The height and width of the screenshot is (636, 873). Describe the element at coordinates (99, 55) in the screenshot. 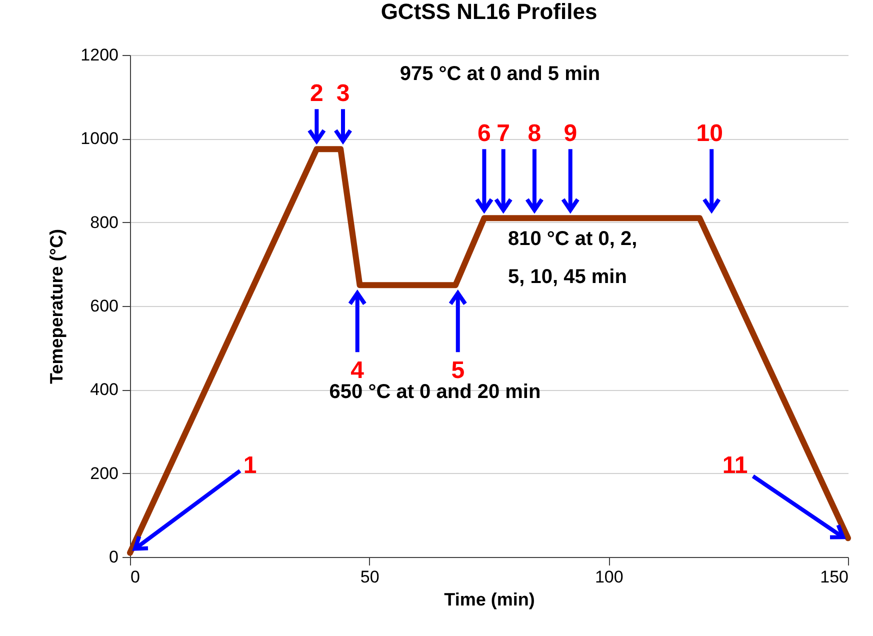

I see `y-tick-label: 1200` at that location.